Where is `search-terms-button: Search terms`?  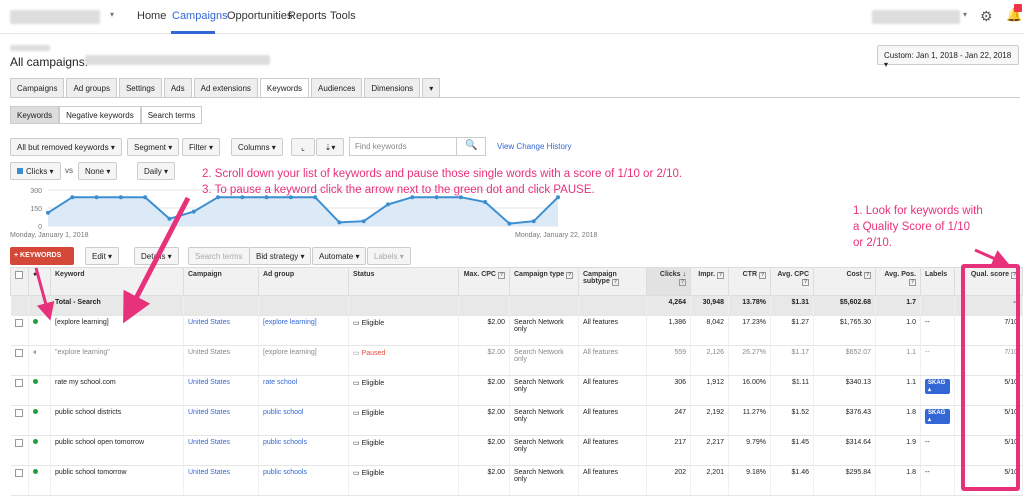
search-terms-button: Search terms is located at coordinates (219, 256).